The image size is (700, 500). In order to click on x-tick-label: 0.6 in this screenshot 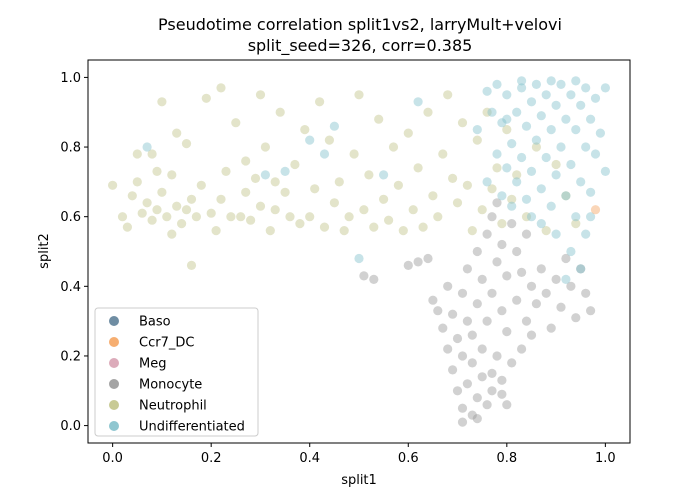, I will do `click(408, 458)`.